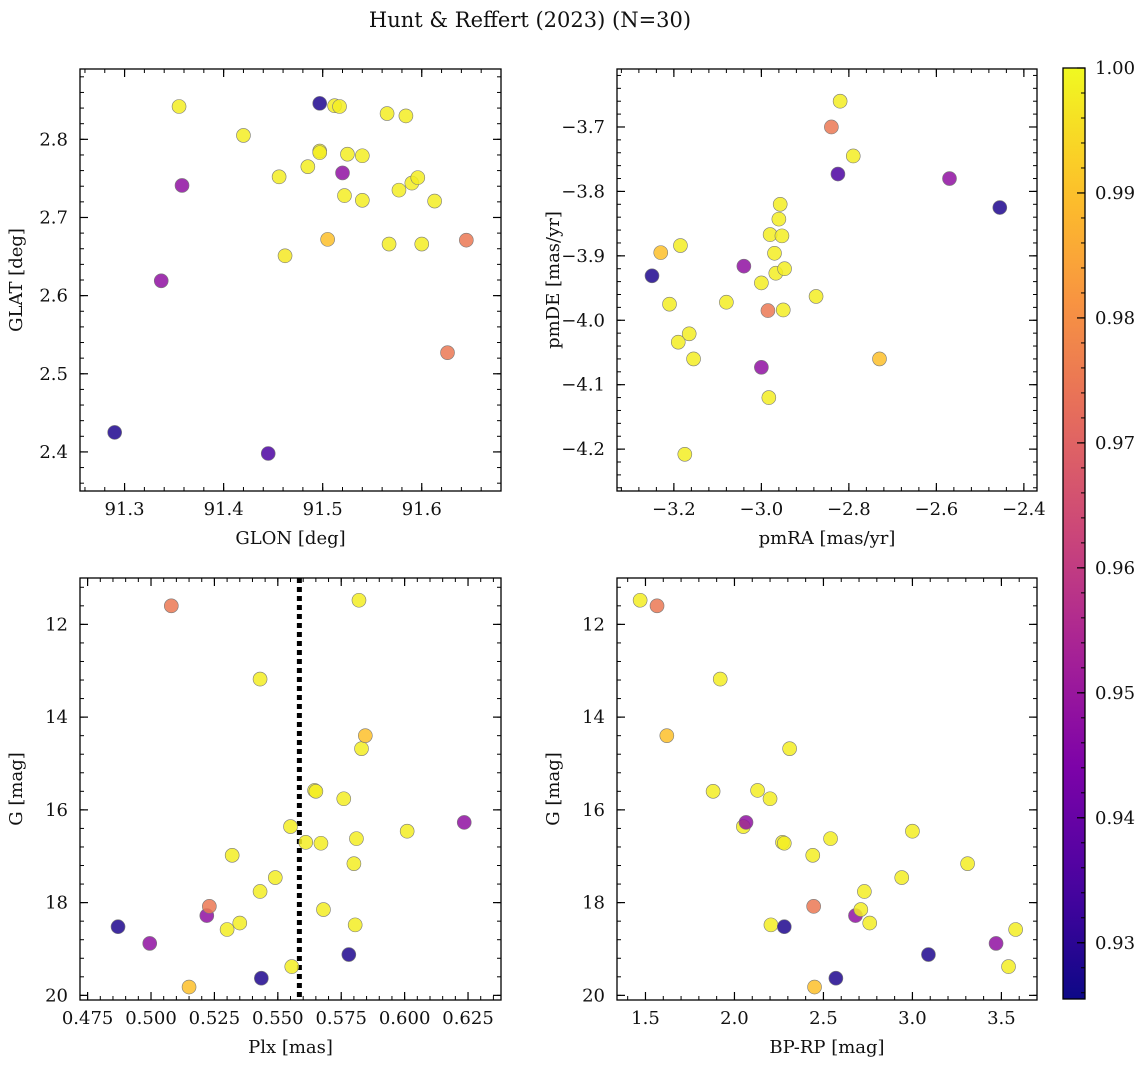  What do you see at coordinates (88, 1018) in the screenshot?
I see `x-tick-label: 0.475` at bounding box center [88, 1018].